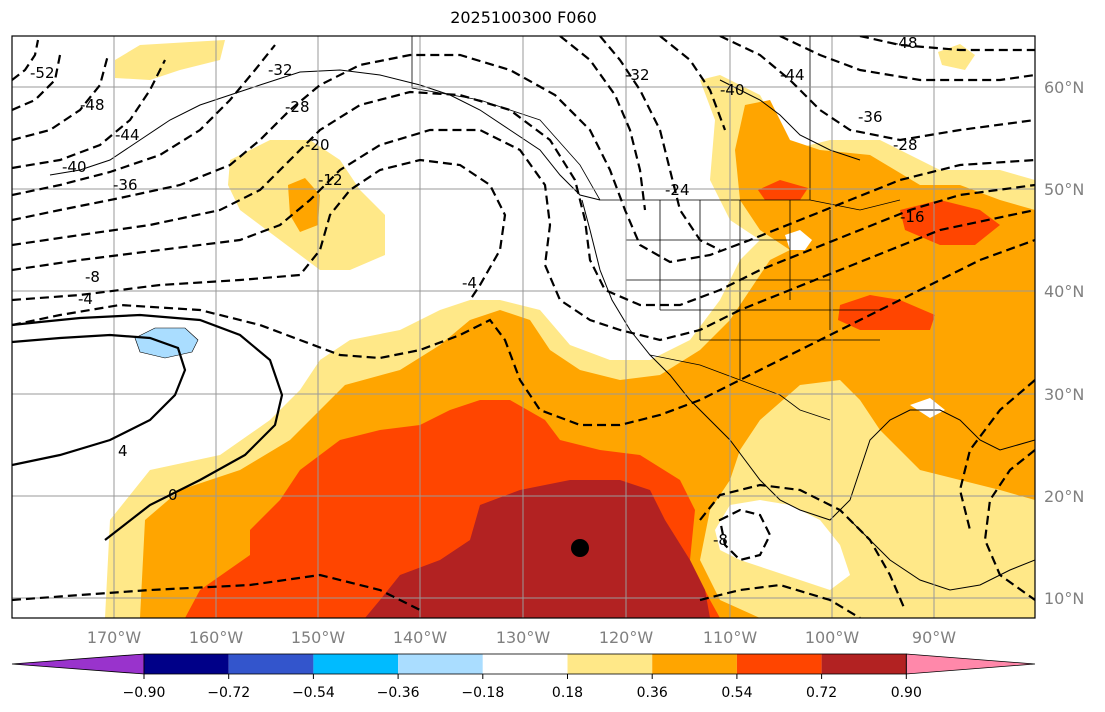  What do you see at coordinates (927, 408) in the screenshot?
I see `fill-white-gulf` at bounding box center [927, 408].